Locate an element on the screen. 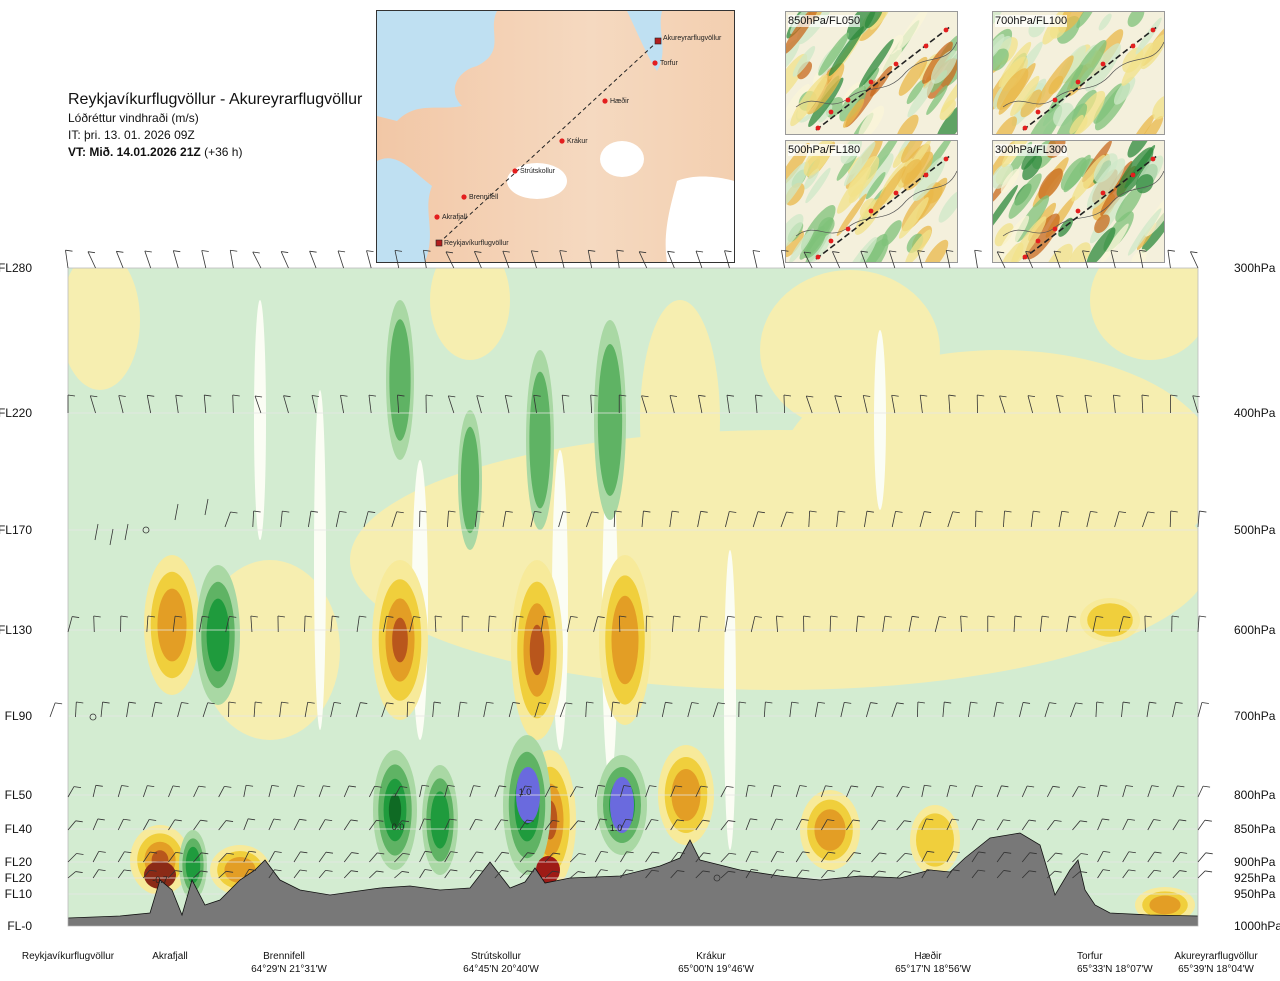 The width and height of the screenshot is (1280, 981). field-neutral-band is located at coordinates (880, 420).